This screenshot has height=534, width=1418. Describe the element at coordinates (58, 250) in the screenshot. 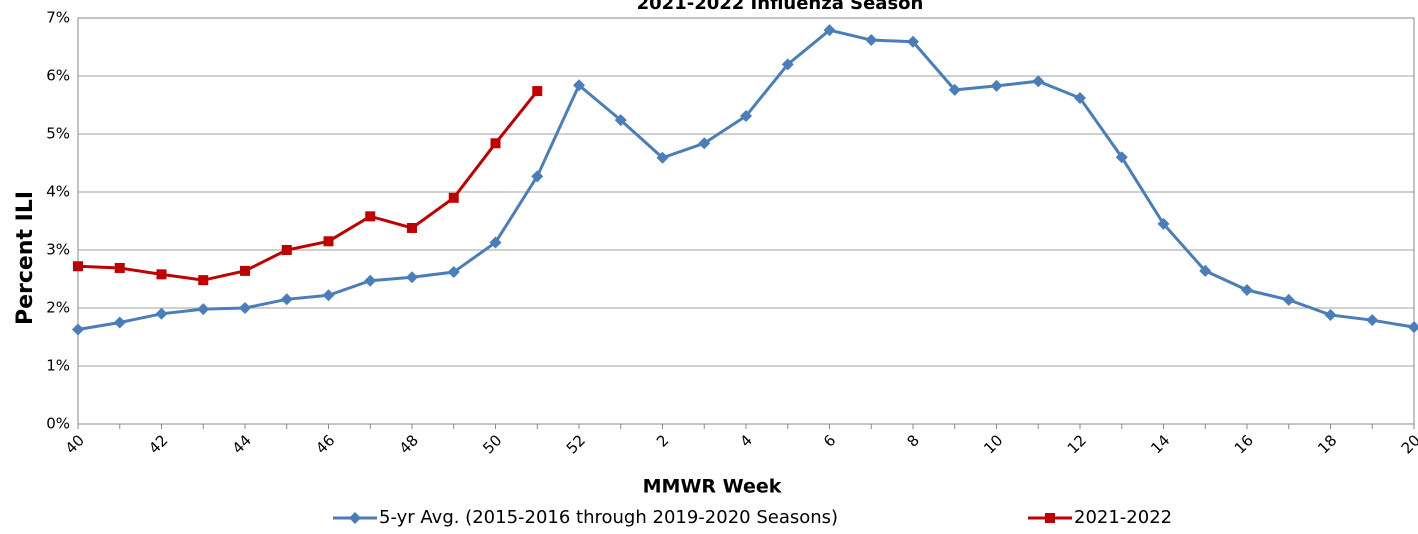

I see `y-tick-label: 3%` at that location.